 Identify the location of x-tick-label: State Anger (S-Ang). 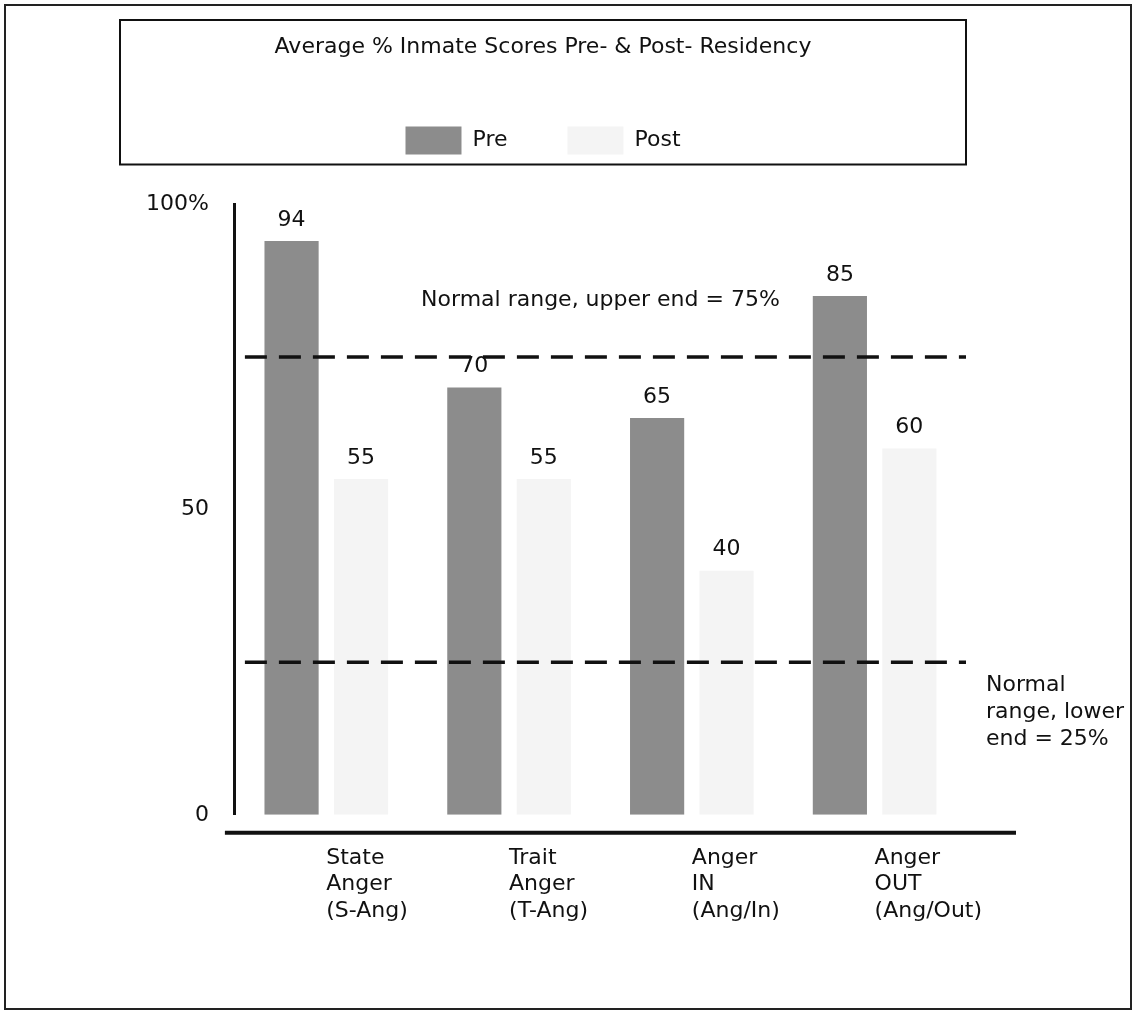
(367, 882).